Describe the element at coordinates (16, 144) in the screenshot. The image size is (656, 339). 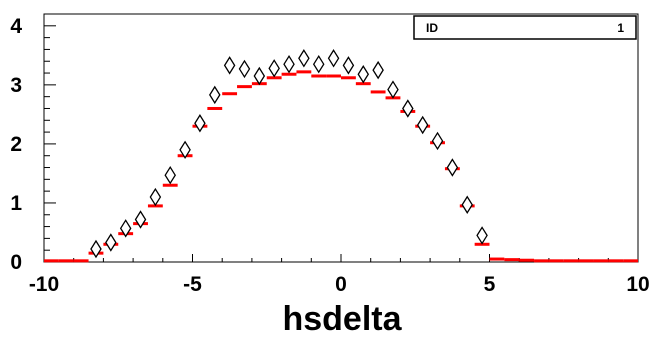
I see `y-tick-label: 2` at that location.